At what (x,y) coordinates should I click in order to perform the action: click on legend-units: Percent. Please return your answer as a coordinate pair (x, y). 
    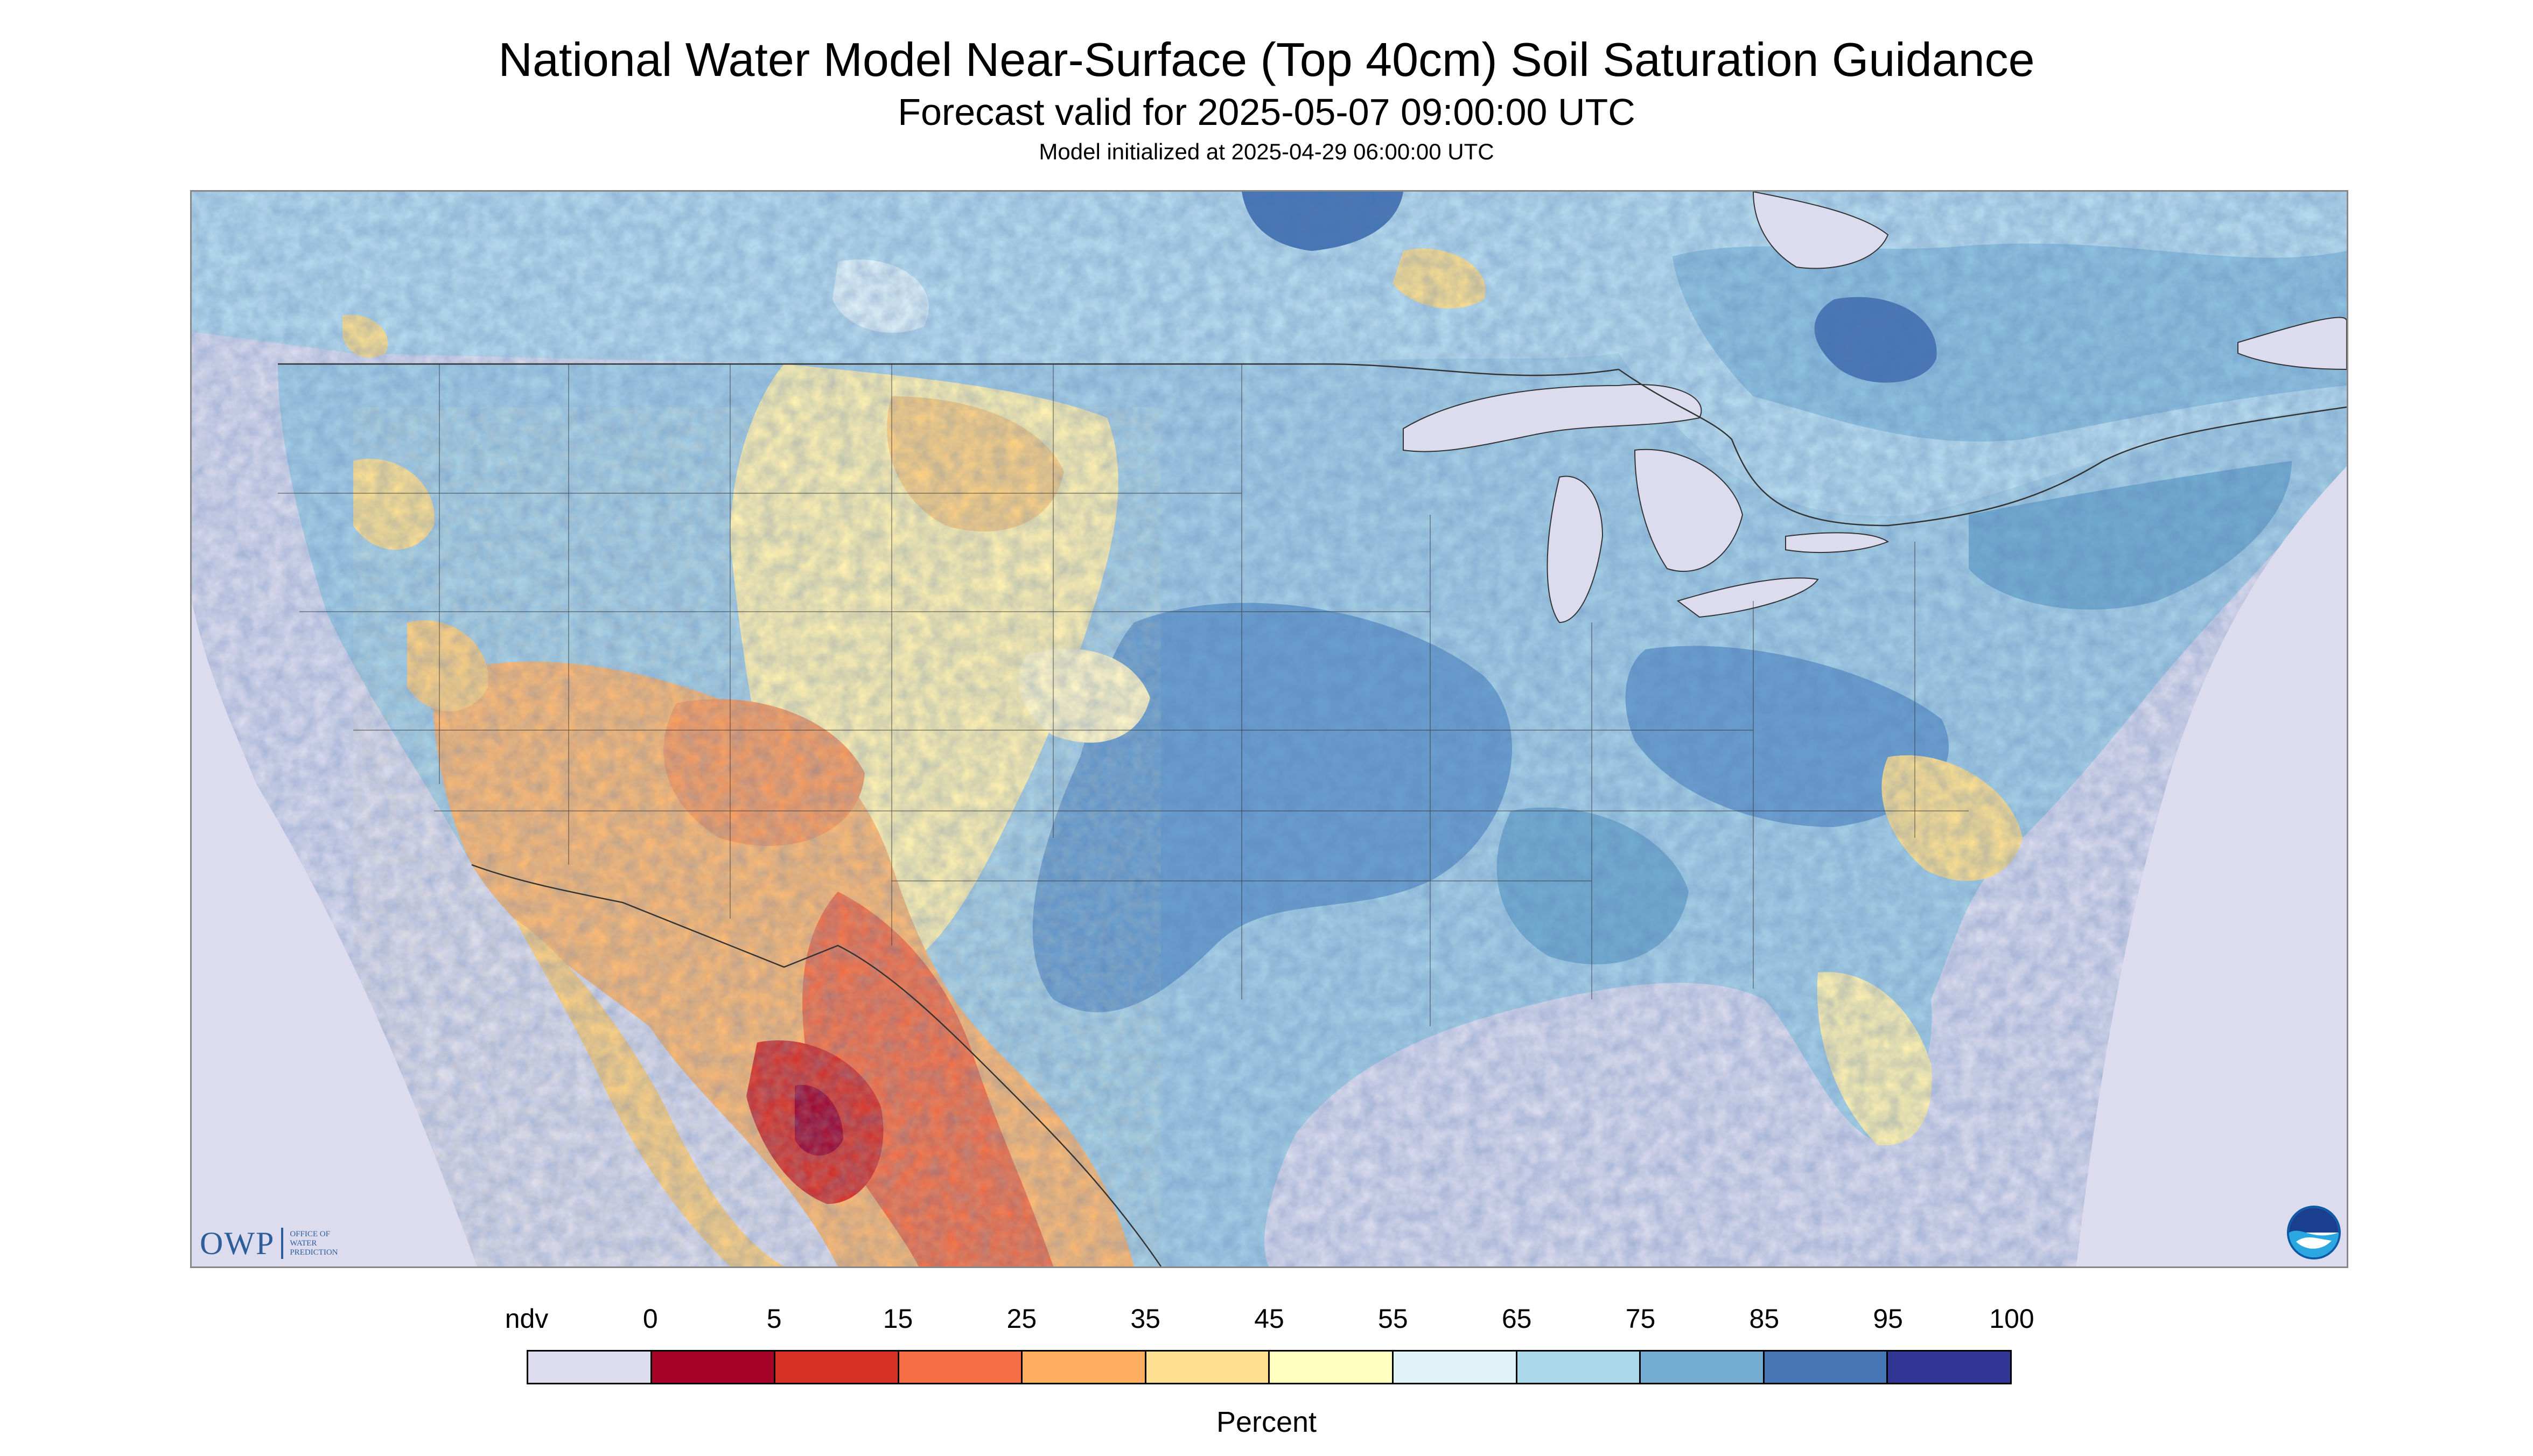
    Looking at the image, I should click on (1266, 1422).